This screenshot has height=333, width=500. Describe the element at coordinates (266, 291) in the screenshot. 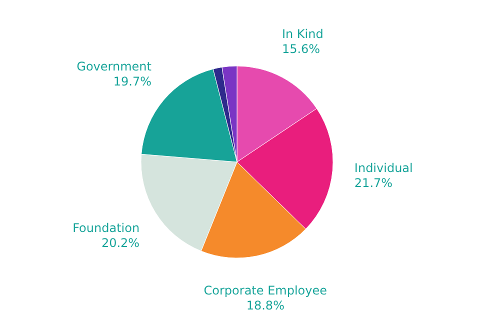

I see `slice-label: Corporate Employee` at that location.